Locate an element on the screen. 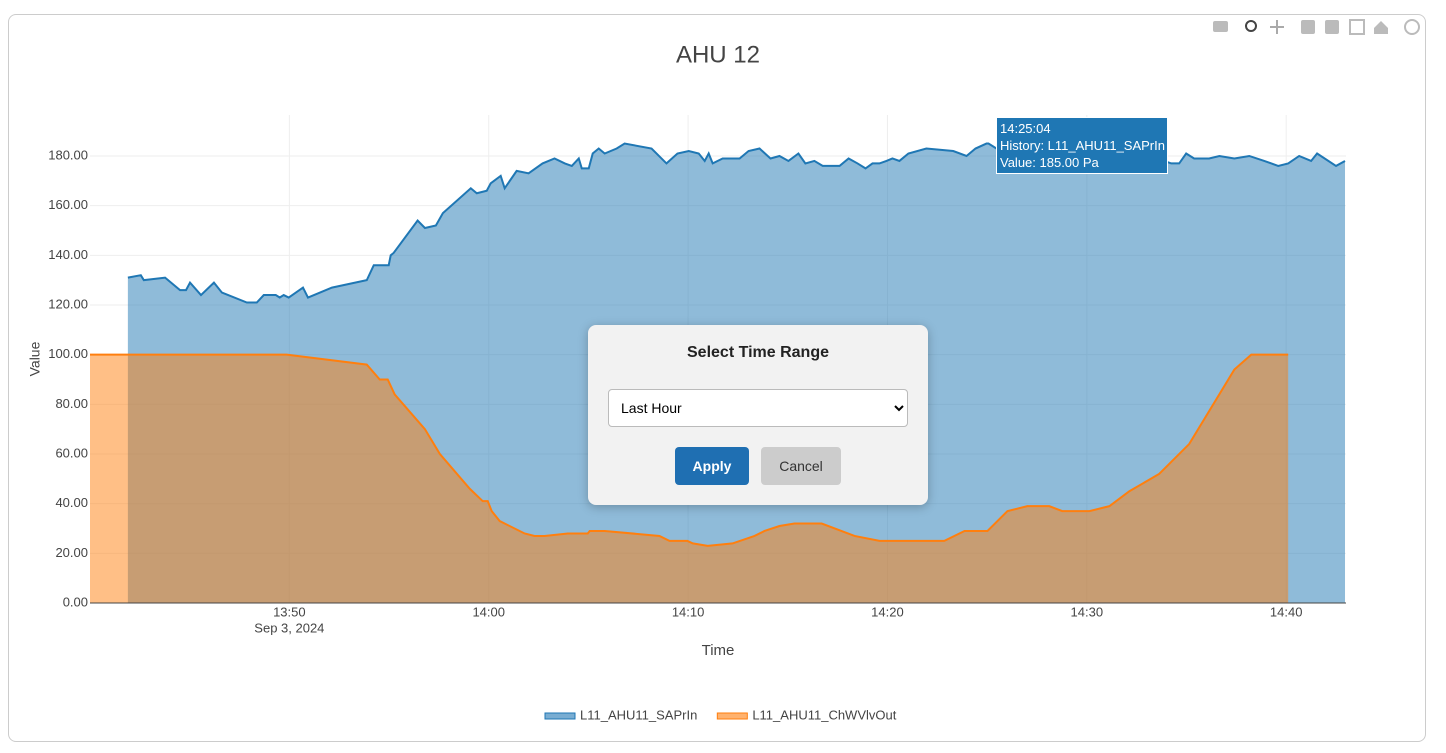 Image resolution: width=1446 pixels, height=753 pixels. pan-icon is located at coordinates (1277, 27).